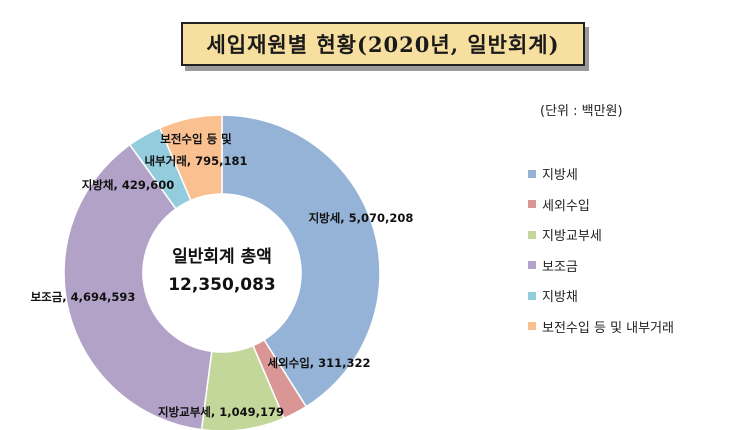 The height and width of the screenshot is (430, 733). Describe the element at coordinates (581, 111) in the screenshot. I see `unit-label: (단위 : 백만원)` at that location.